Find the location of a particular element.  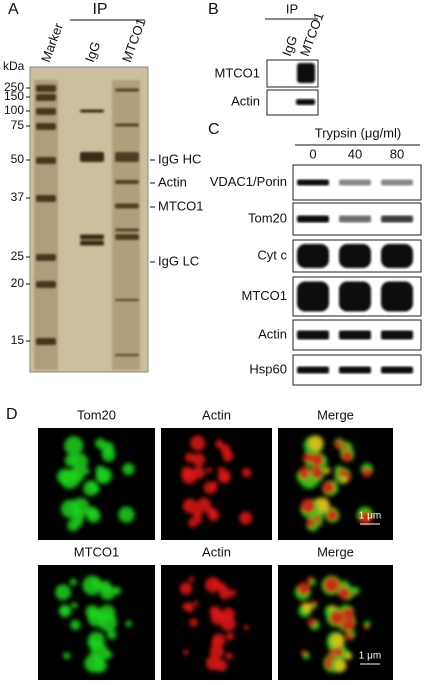

image-label: Merge is located at coordinates (335, 551).